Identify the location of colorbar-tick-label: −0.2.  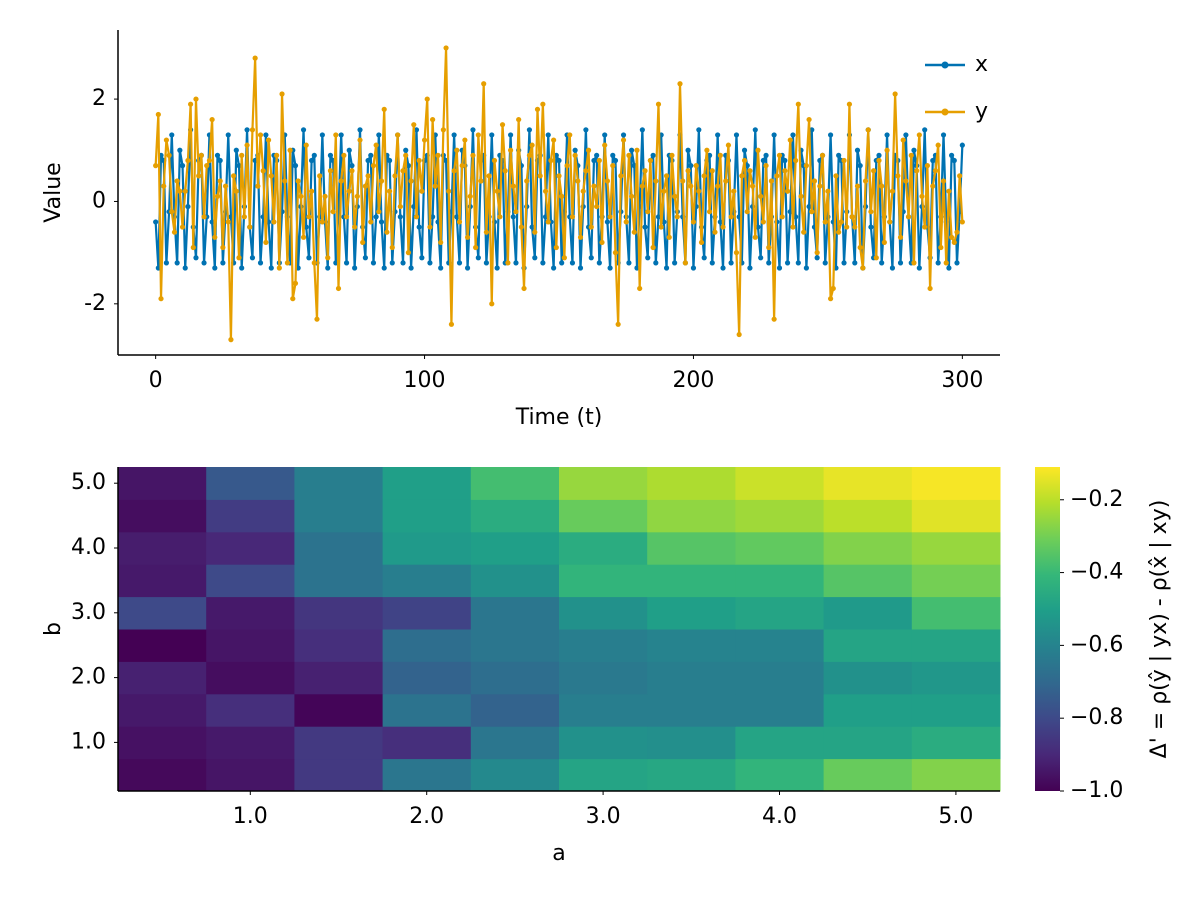
(1096, 499).